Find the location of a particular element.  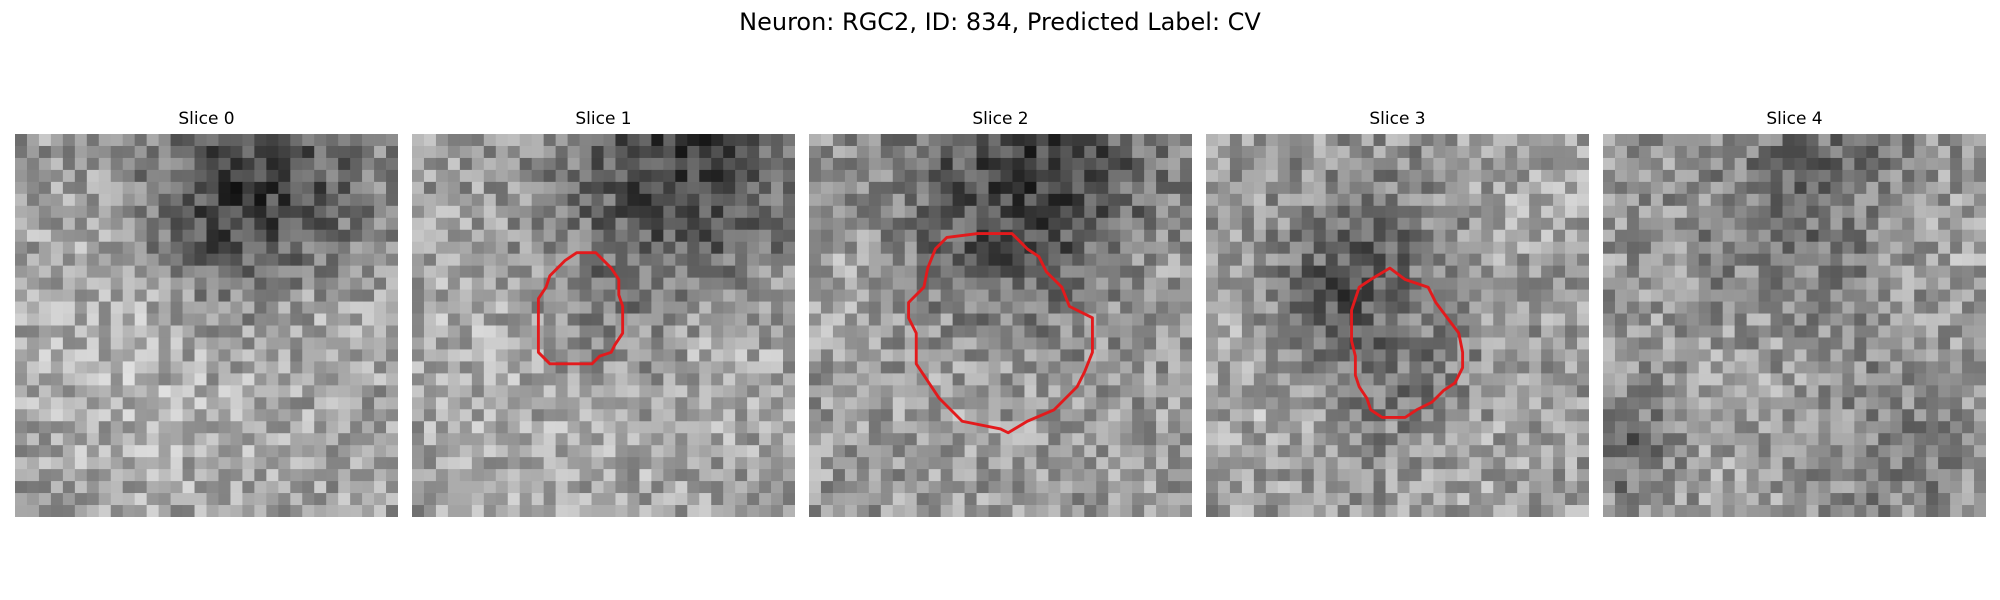

slice-title: Slice 3 is located at coordinates (1397, 119).